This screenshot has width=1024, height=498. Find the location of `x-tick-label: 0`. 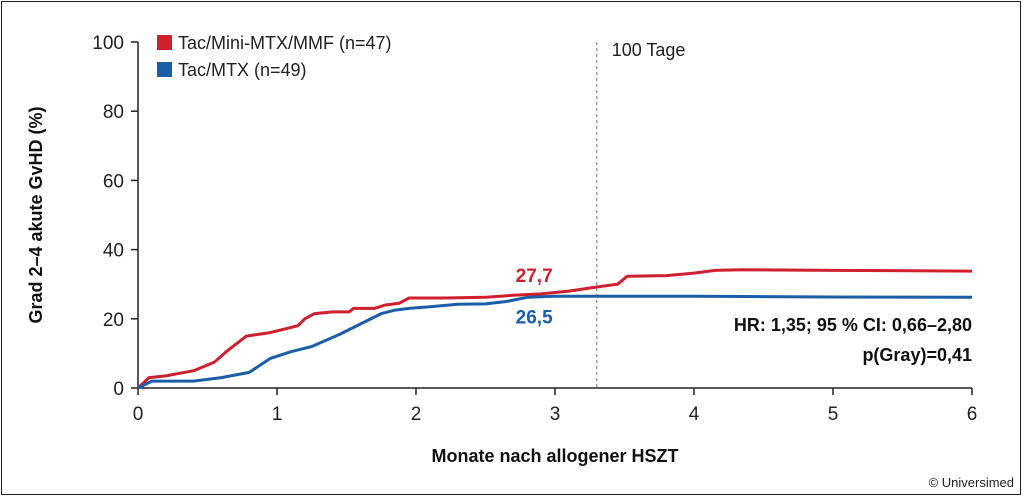

x-tick-label: 0 is located at coordinates (138, 414).